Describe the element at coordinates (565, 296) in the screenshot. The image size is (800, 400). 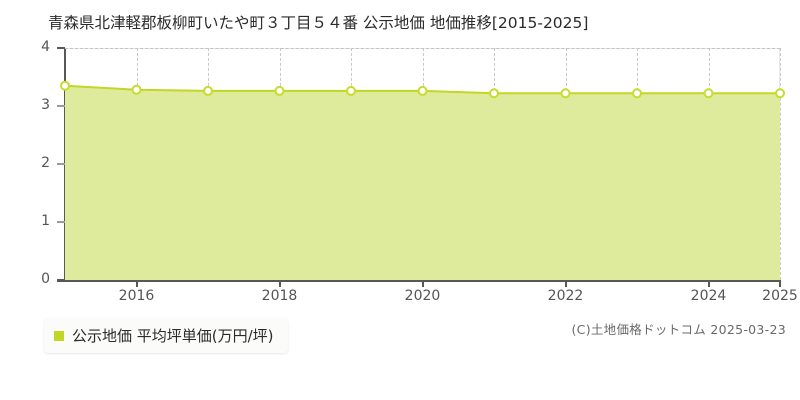
I see `x-axis-label: 2022` at that location.